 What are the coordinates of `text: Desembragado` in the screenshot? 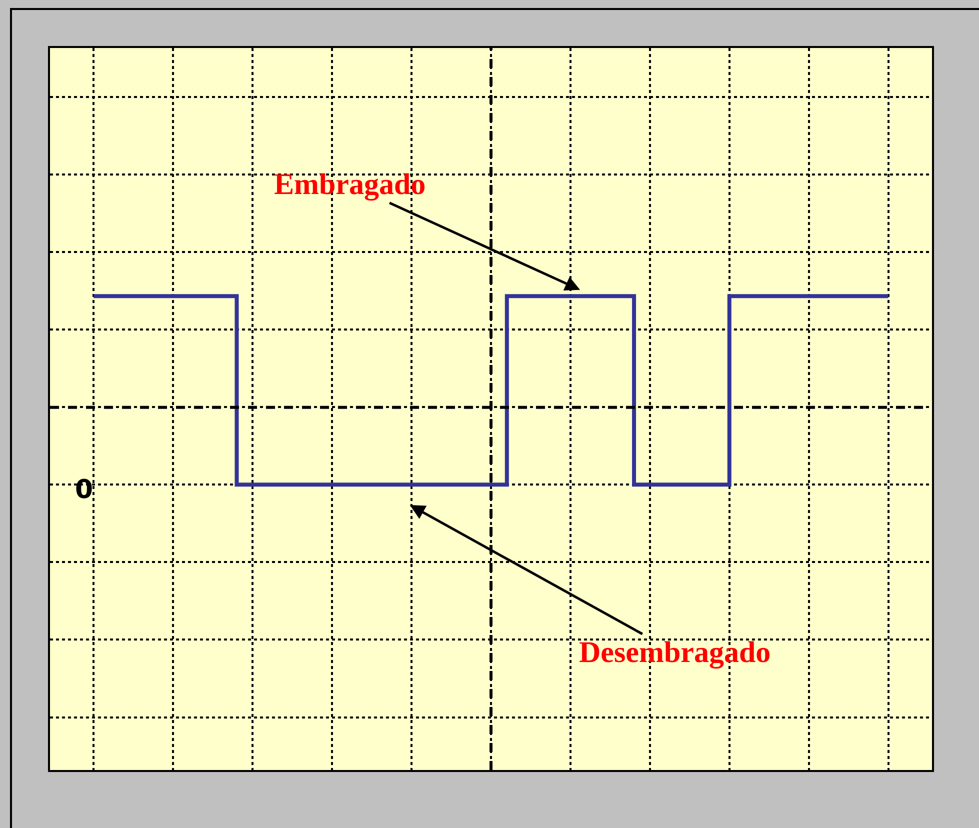 It's located at (675, 652).